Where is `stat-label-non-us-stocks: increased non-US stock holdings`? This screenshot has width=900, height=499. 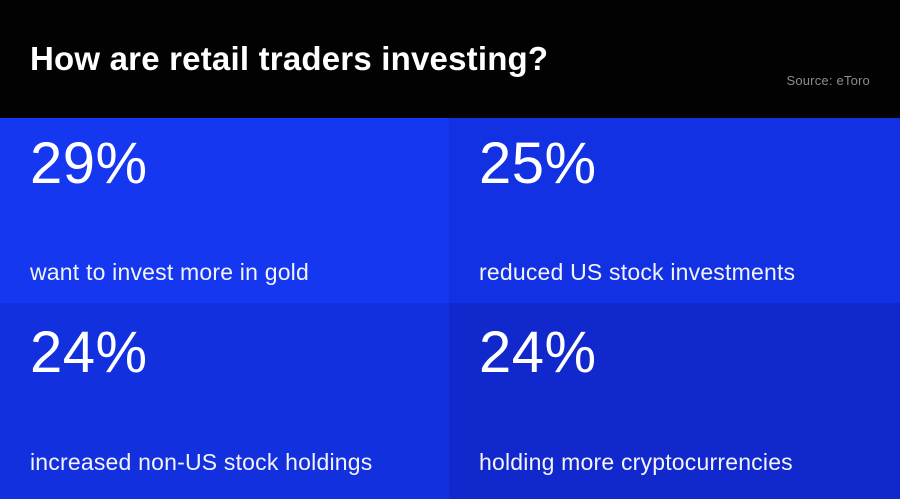 stat-label-non-us-stocks: increased non-US stock holdings is located at coordinates (201, 461).